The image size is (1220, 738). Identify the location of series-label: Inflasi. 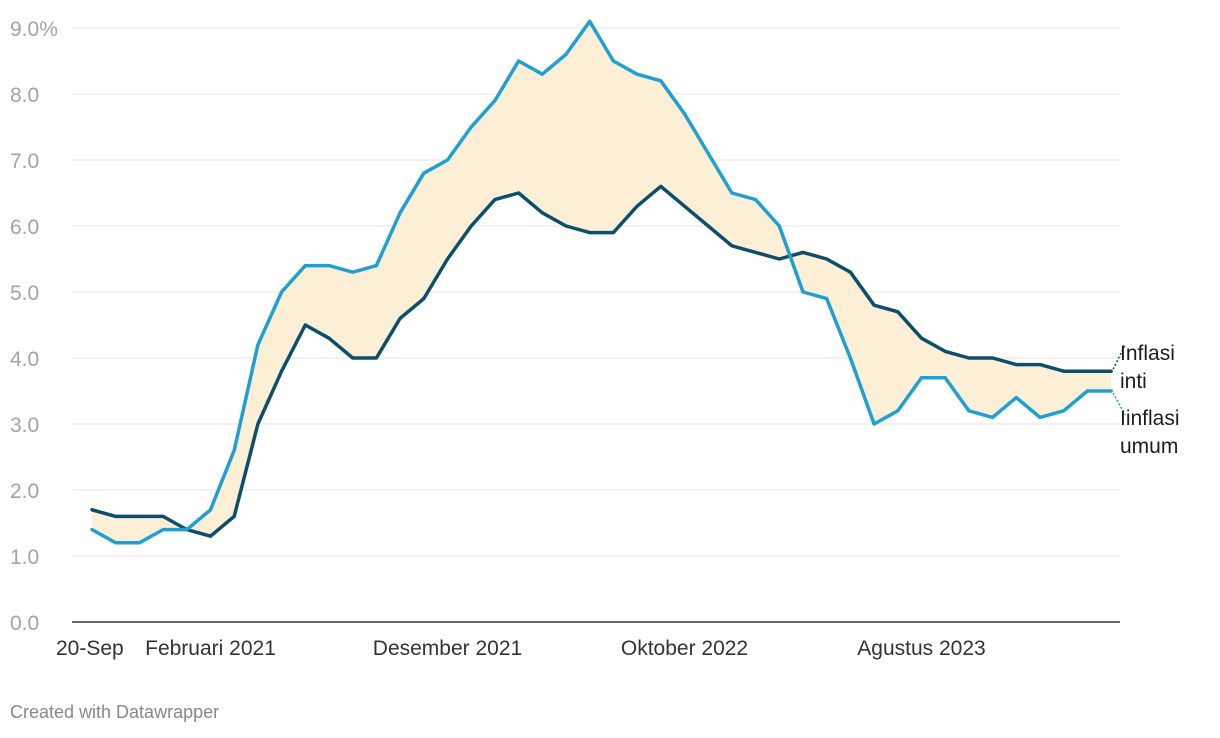
(1147, 353).